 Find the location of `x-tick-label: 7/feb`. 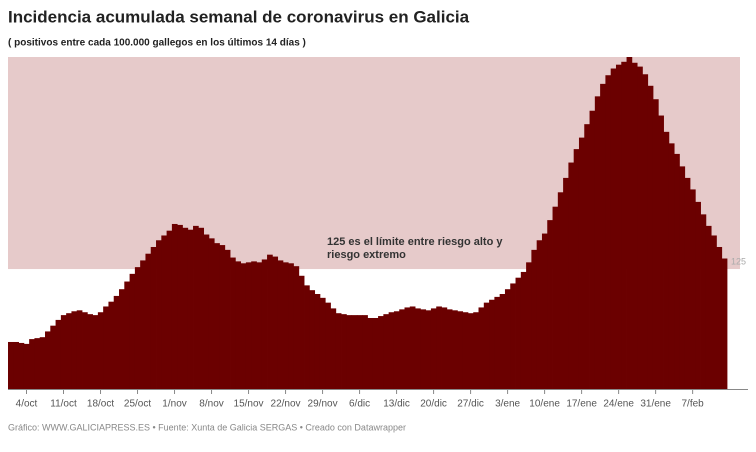

x-tick-label: 7/feb is located at coordinates (693, 404).